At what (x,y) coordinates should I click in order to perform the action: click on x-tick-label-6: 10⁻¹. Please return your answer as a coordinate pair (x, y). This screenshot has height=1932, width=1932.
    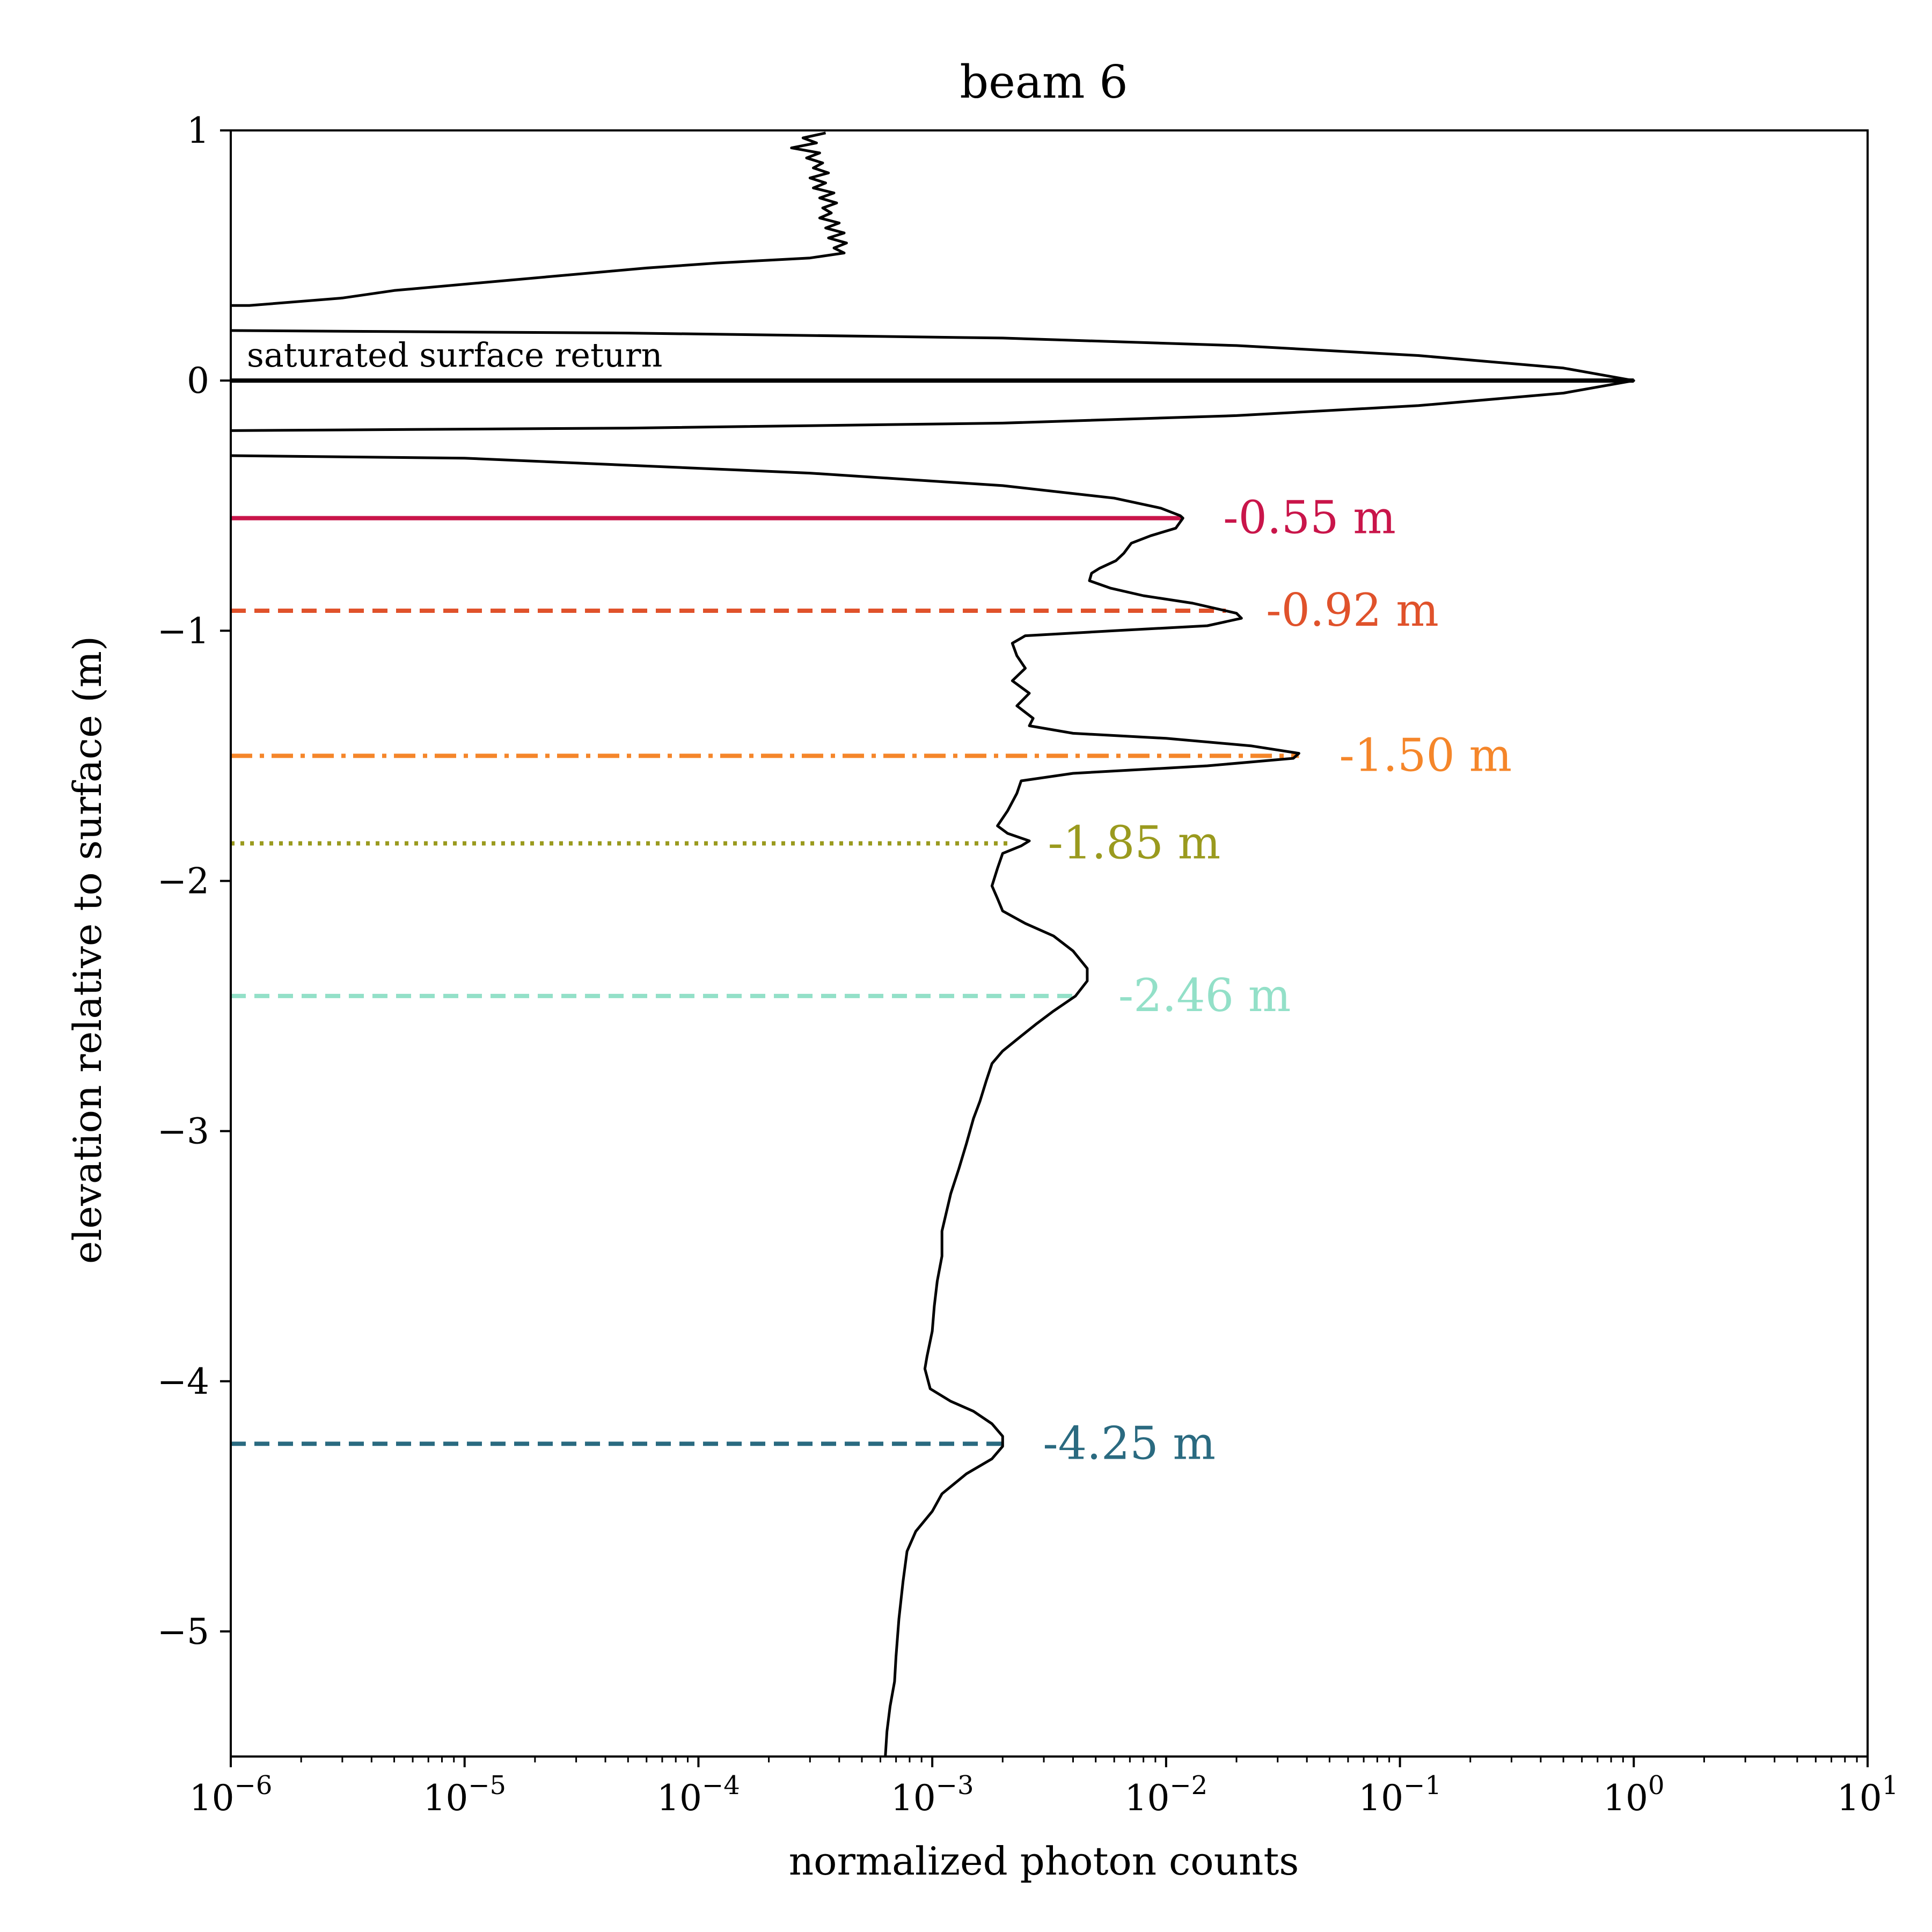
    Looking at the image, I should click on (1399, 1794).